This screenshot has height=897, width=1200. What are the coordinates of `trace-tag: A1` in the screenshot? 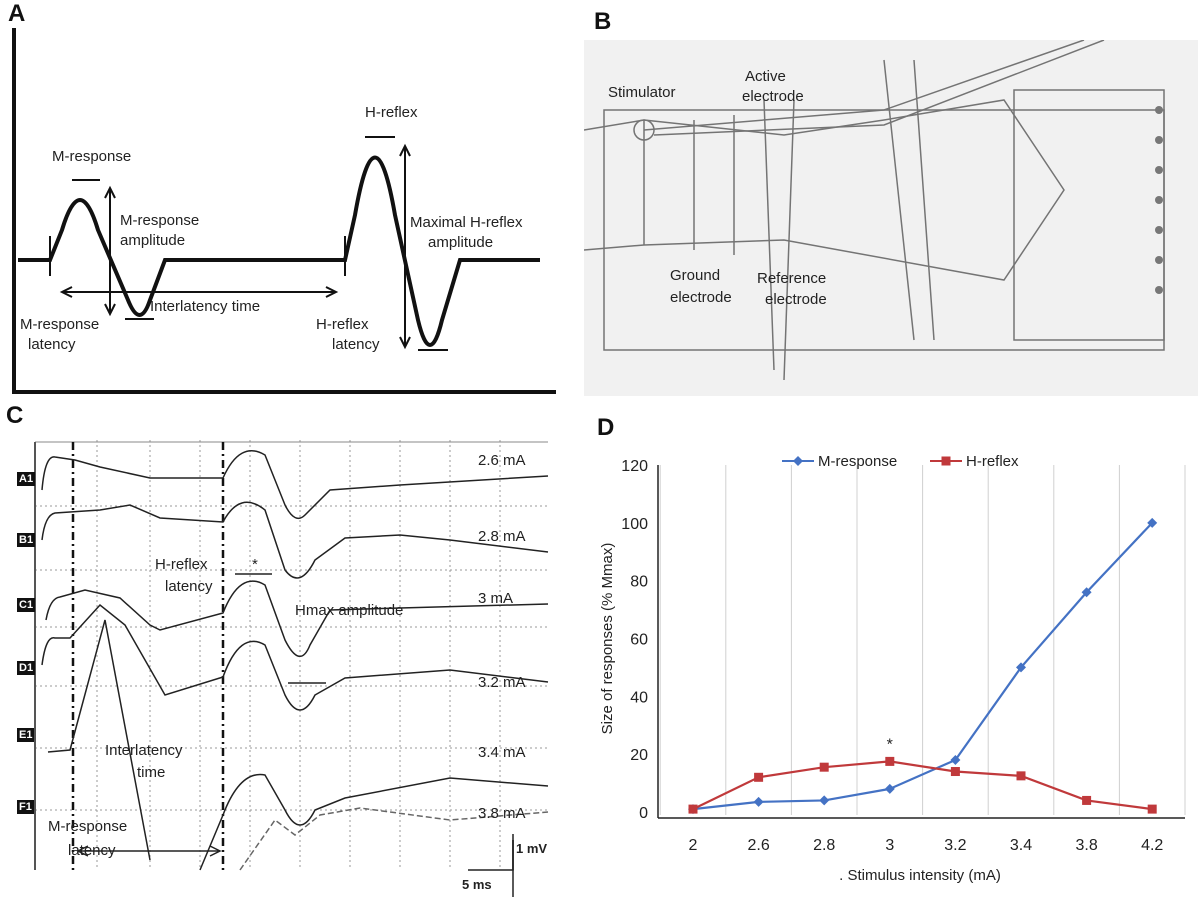 It's located at (26, 479).